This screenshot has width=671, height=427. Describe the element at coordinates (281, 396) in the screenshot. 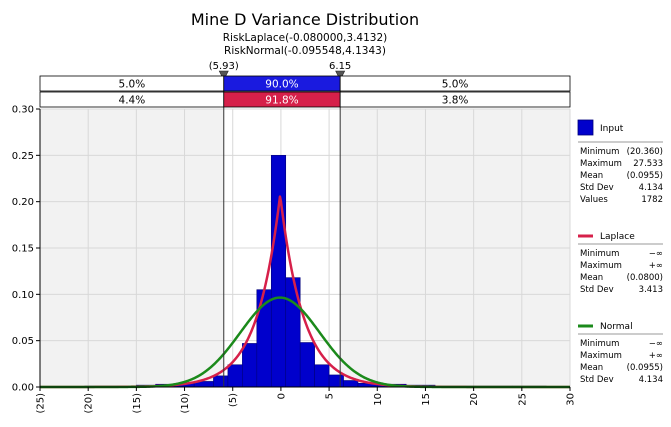

I see `x-tick-label: 0` at that location.